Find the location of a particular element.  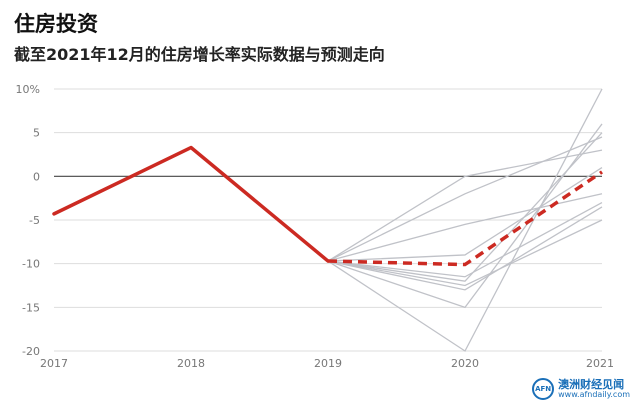

y-tick-label: -20 is located at coordinates (31, 351).